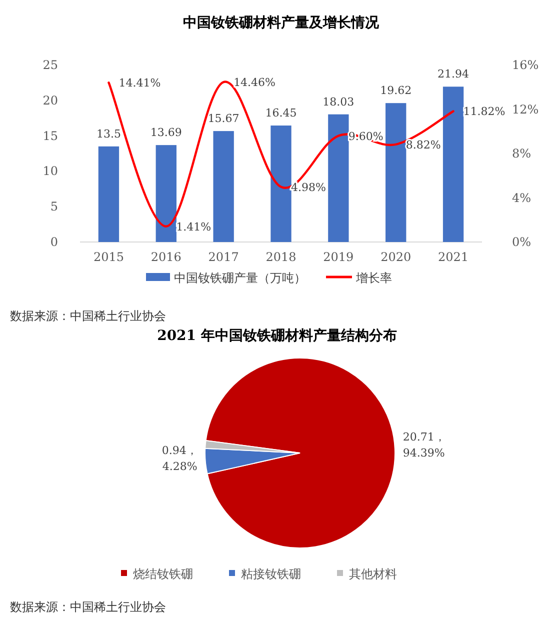 The image size is (554, 619). What do you see at coordinates (484, 111) in the screenshot?
I see `data-label: 11.82%` at bounding box center [484, 111].